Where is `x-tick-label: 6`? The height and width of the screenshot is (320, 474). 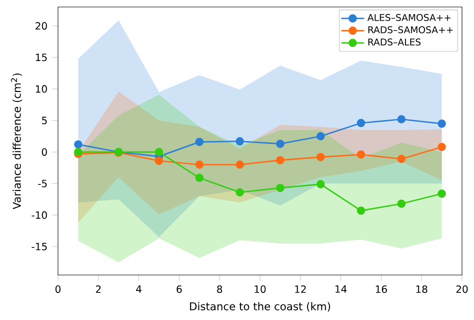 x-tick-label: 6 is located at coordinates (179, 289).